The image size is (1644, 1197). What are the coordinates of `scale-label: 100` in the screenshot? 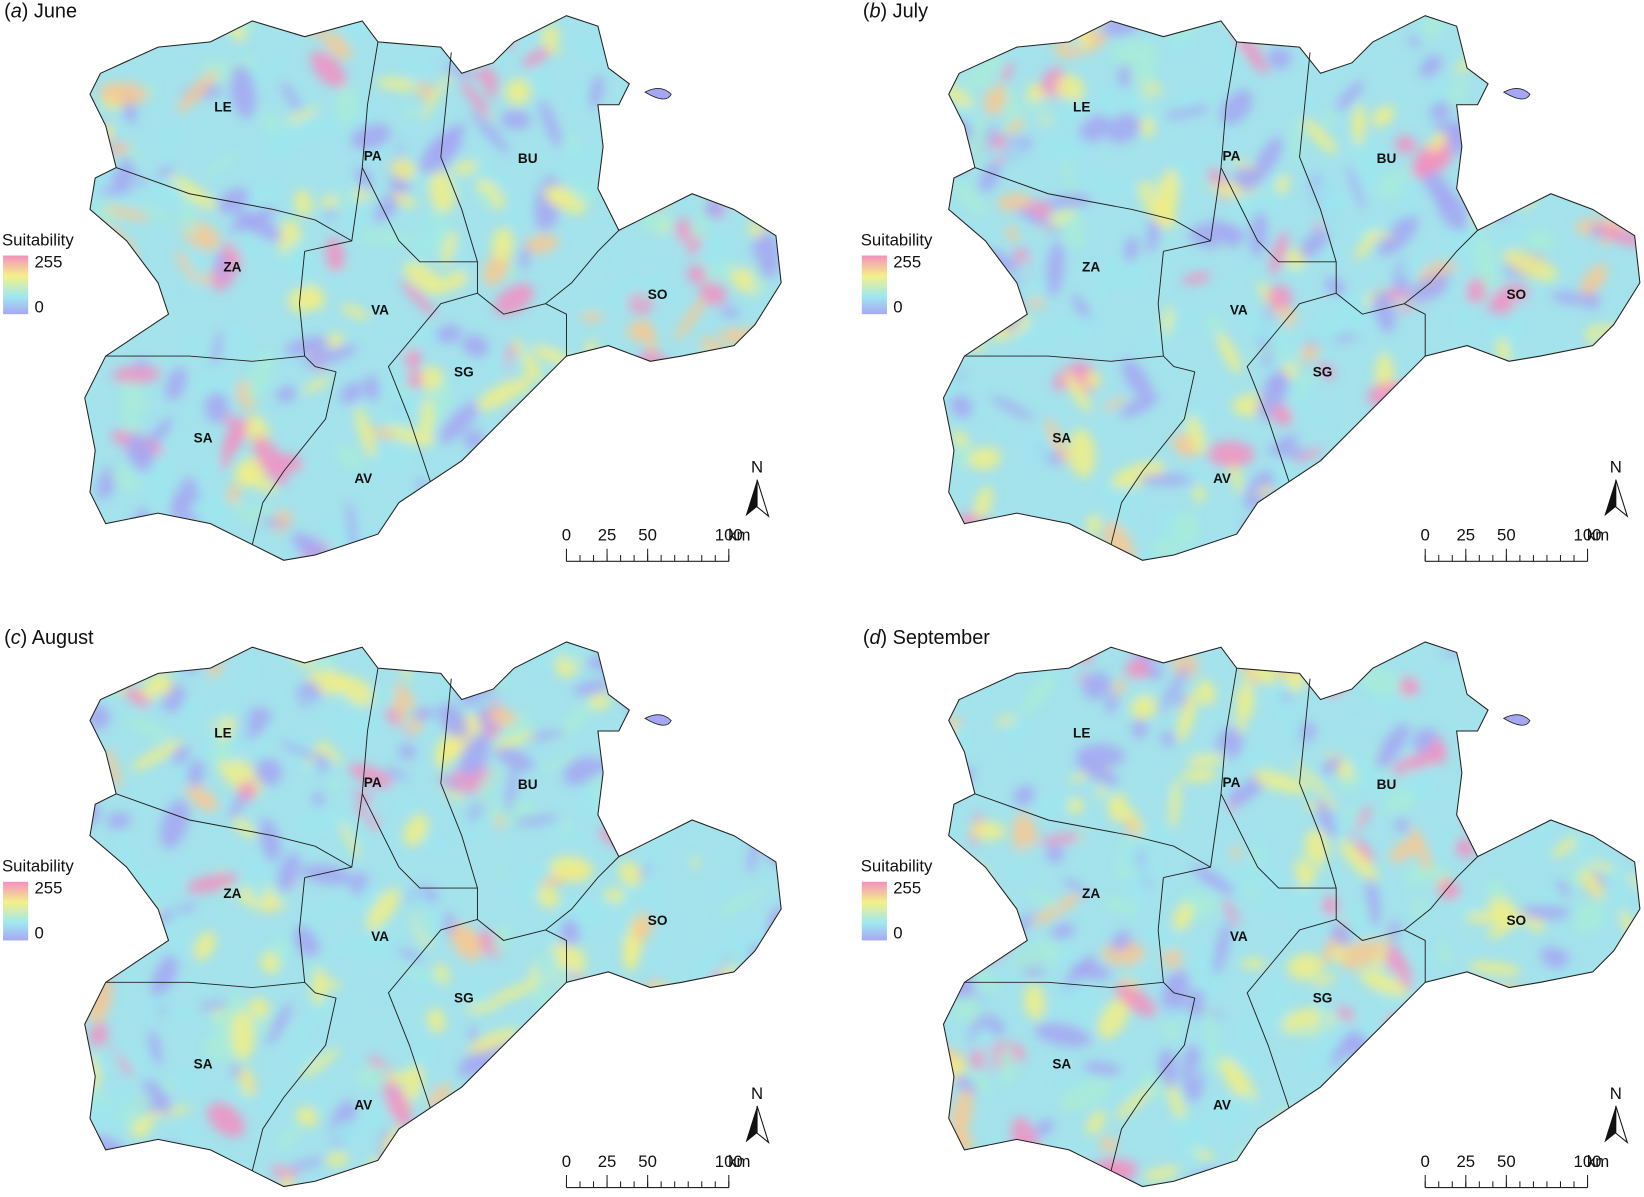 It's located at (1588, 535).